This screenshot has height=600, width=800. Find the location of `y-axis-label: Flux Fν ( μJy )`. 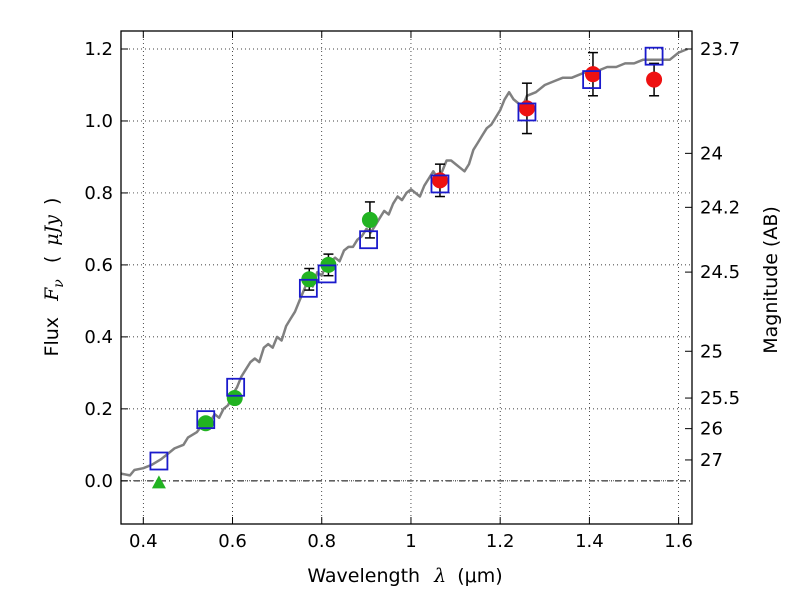

y-axis-label: Flux Fν ( μJy ) is located at coordinates (54, 277).